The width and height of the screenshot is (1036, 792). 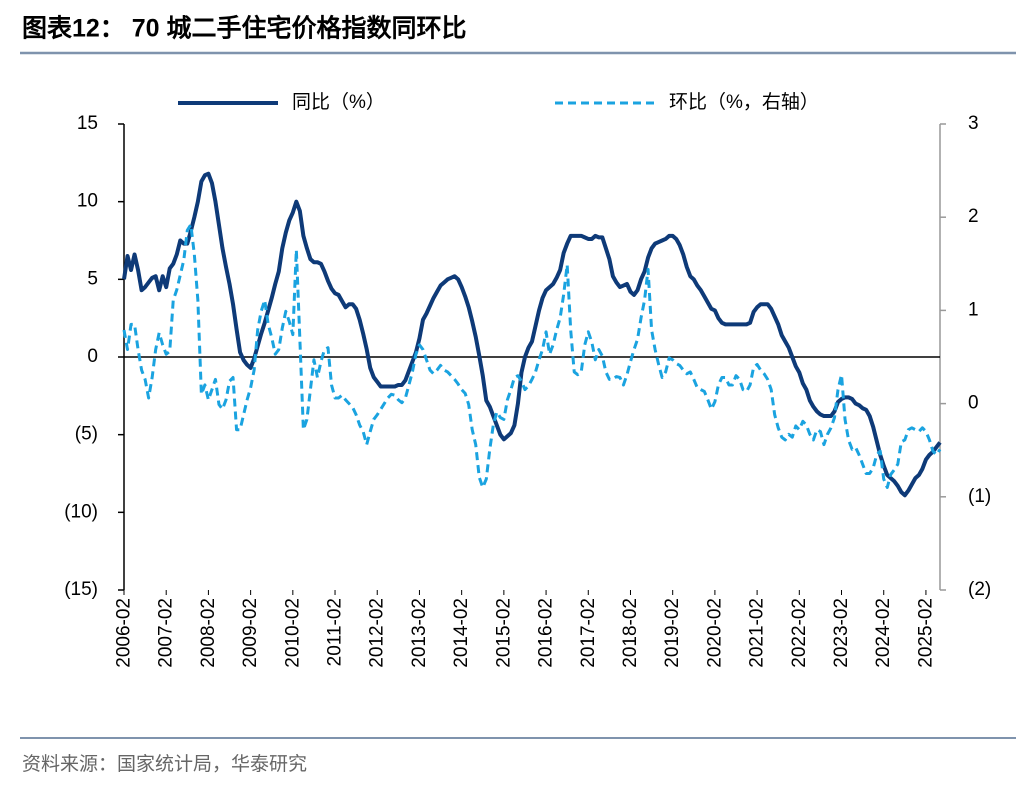 What do you see at coordinates (250, 633) in the screenshot?
I see `x-tick-label: 2009-02` at bounding box center [250, 633].